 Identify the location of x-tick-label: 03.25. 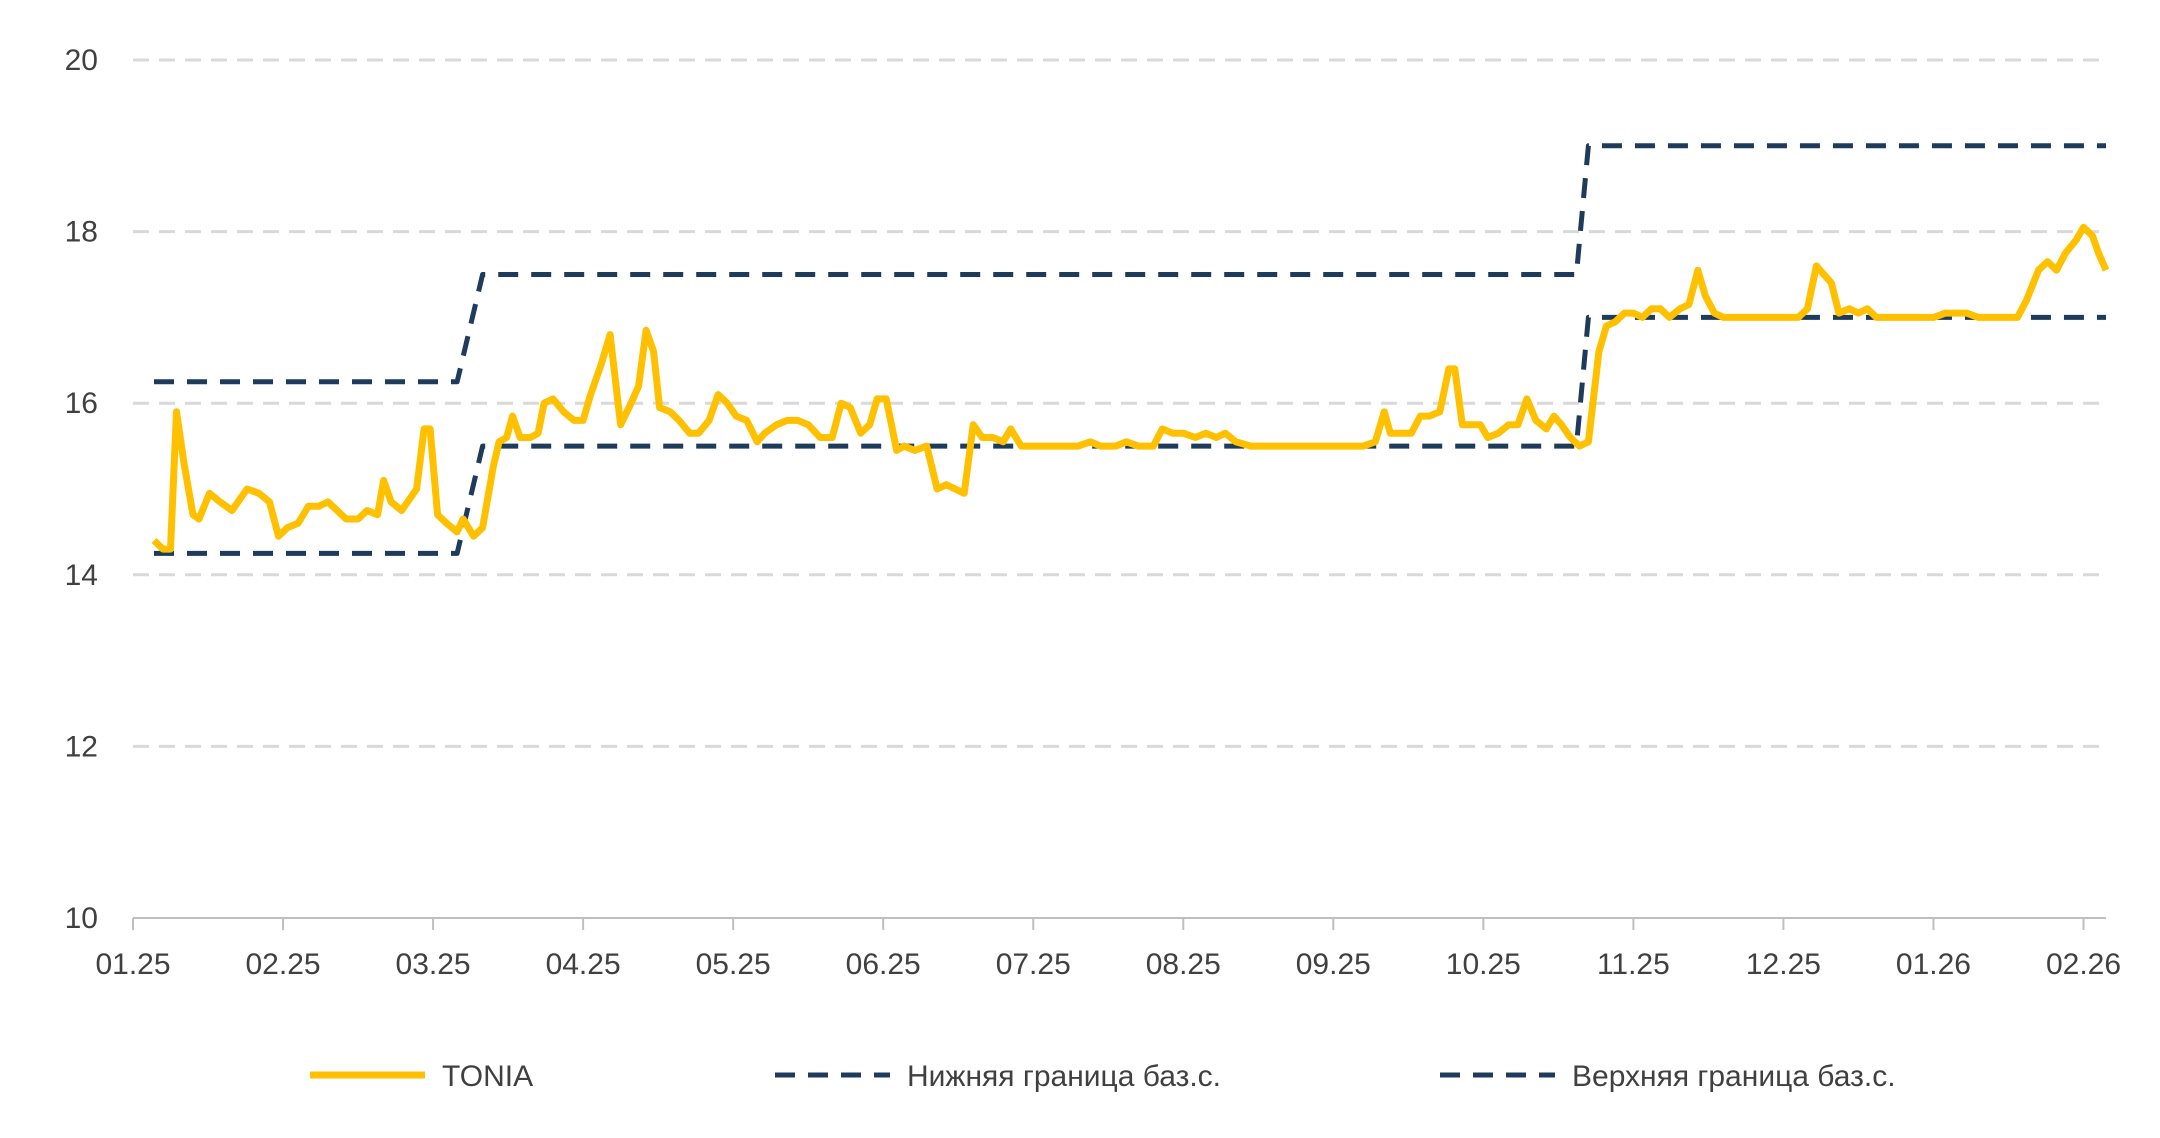
(433, 964).